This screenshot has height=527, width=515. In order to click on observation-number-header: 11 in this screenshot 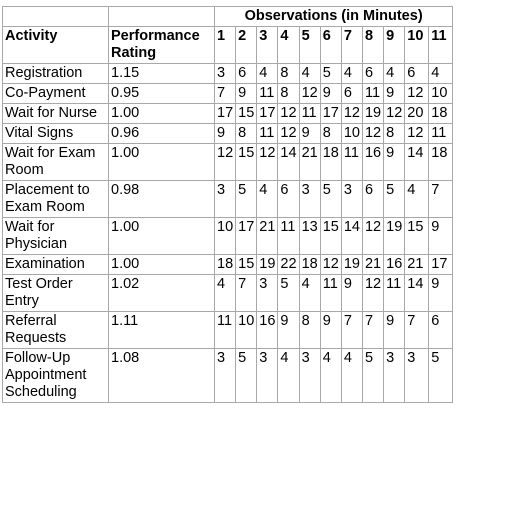, I will do `click(441, 45)`.